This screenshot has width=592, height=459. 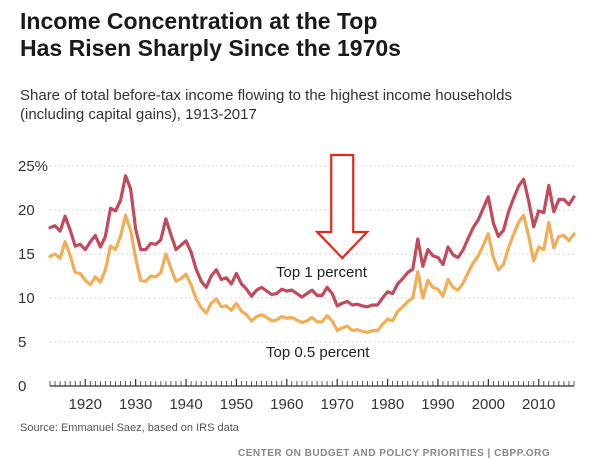 What do you see at coordinates (538, 404) in the screenshot?
I see `x-tick-label-2010: 2010` at bounding box center [538, 404].